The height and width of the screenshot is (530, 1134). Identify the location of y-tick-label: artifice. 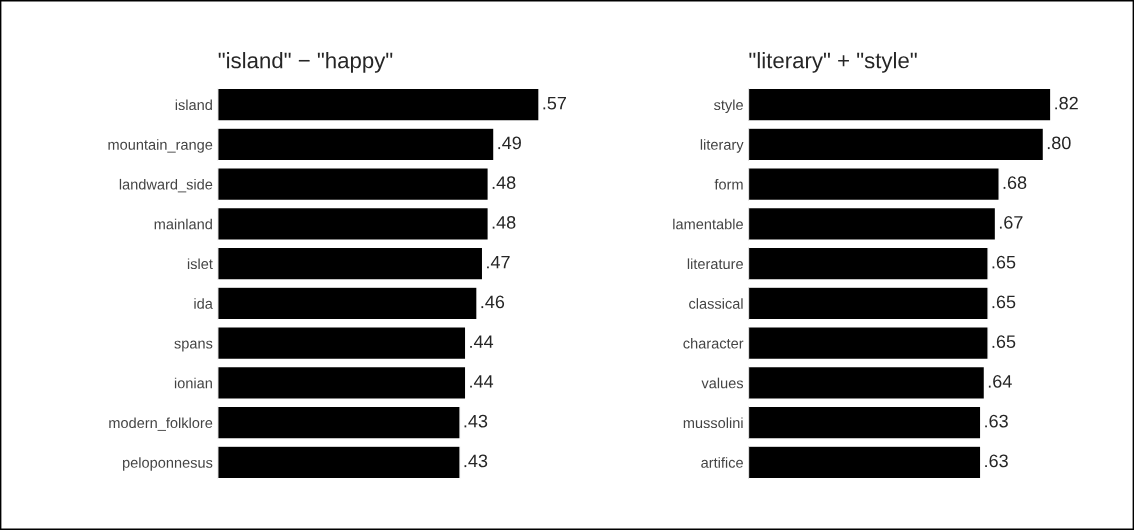
(722, 462).